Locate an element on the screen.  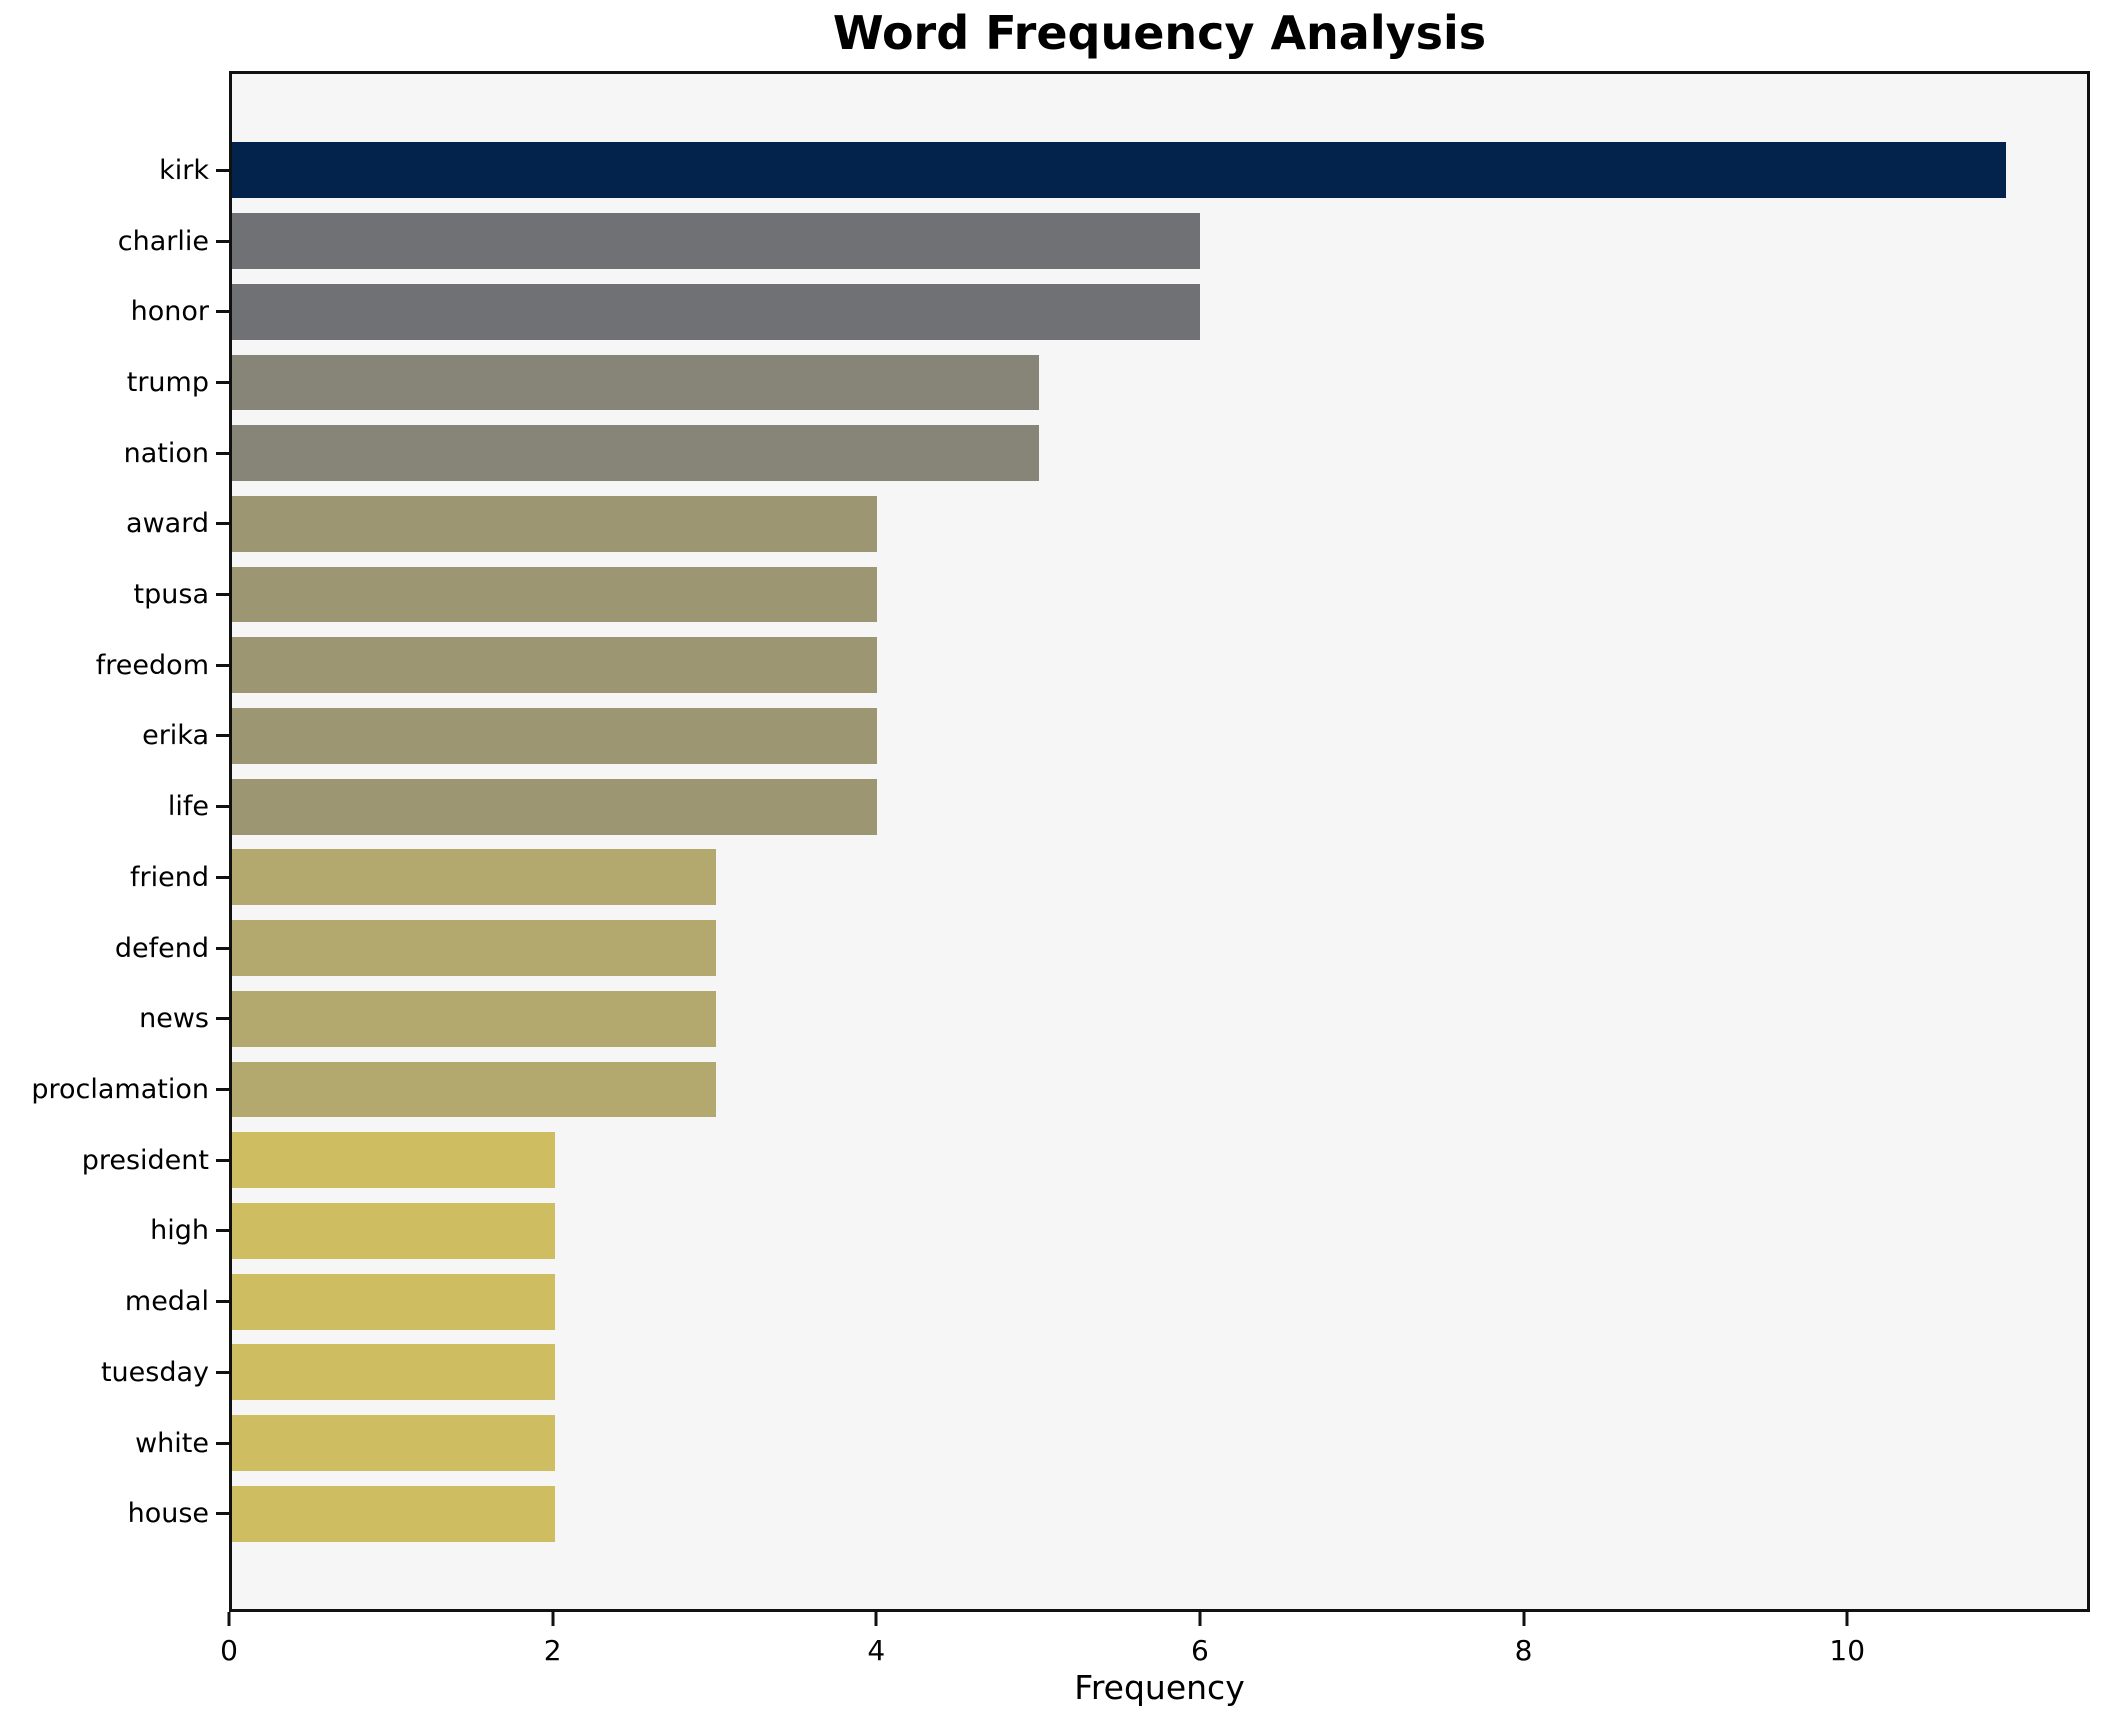
x-tick-label: 2 is located at coordinates (552, 1650).